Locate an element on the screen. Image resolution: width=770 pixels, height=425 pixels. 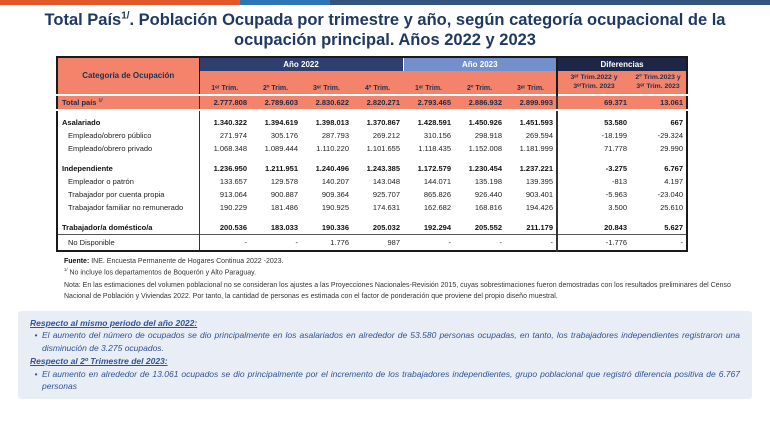
value-cell: 926.440 is located at coordinates (488, 194).